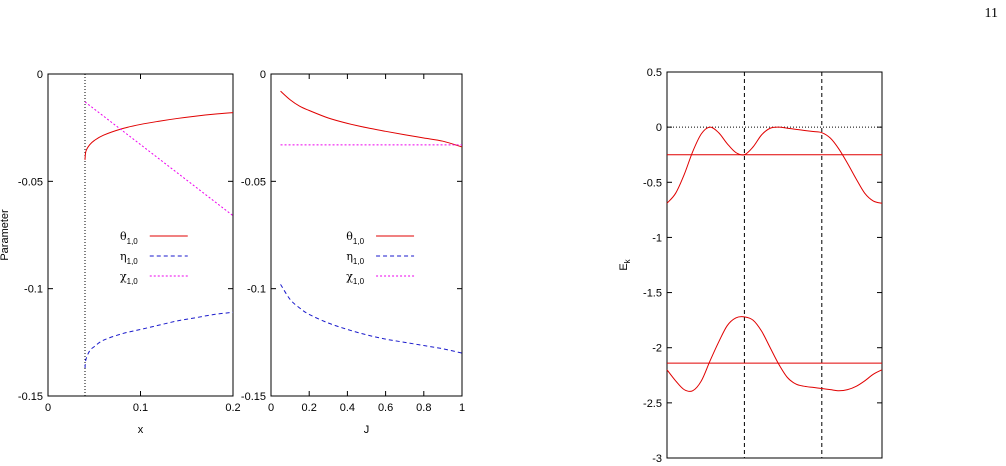 The height and width of the screenshot is (466, 1006). I want to click on y-tick-label: -3, so click(657, 459).